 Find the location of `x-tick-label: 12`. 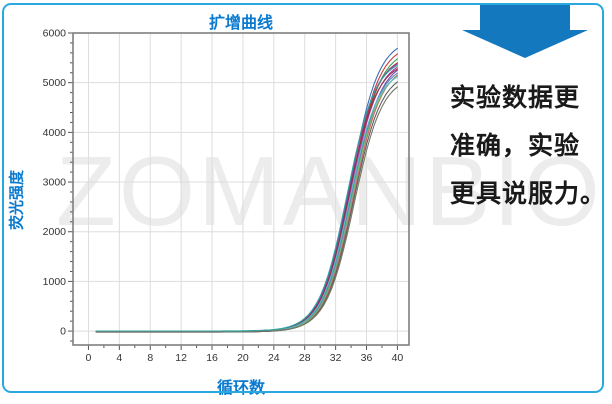

x-tick-label: 12 is located at coordinates (181, 358).